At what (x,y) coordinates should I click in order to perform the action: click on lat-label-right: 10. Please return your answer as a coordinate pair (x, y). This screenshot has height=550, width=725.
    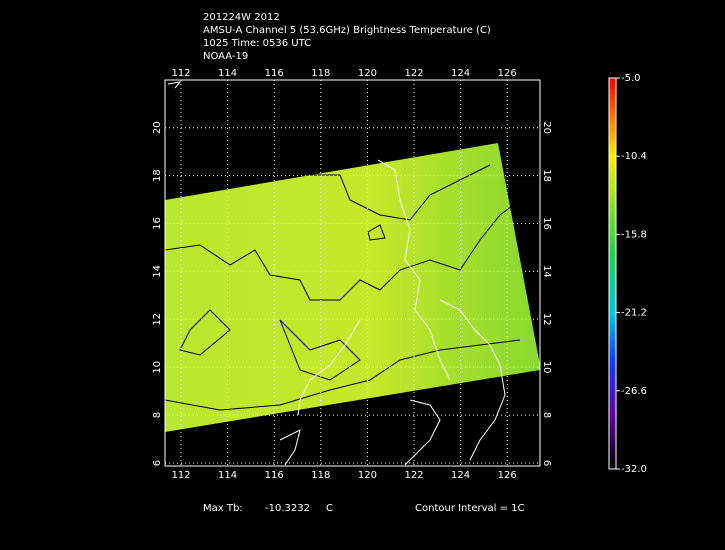
    Looking at the image, I should click on (546, 367).